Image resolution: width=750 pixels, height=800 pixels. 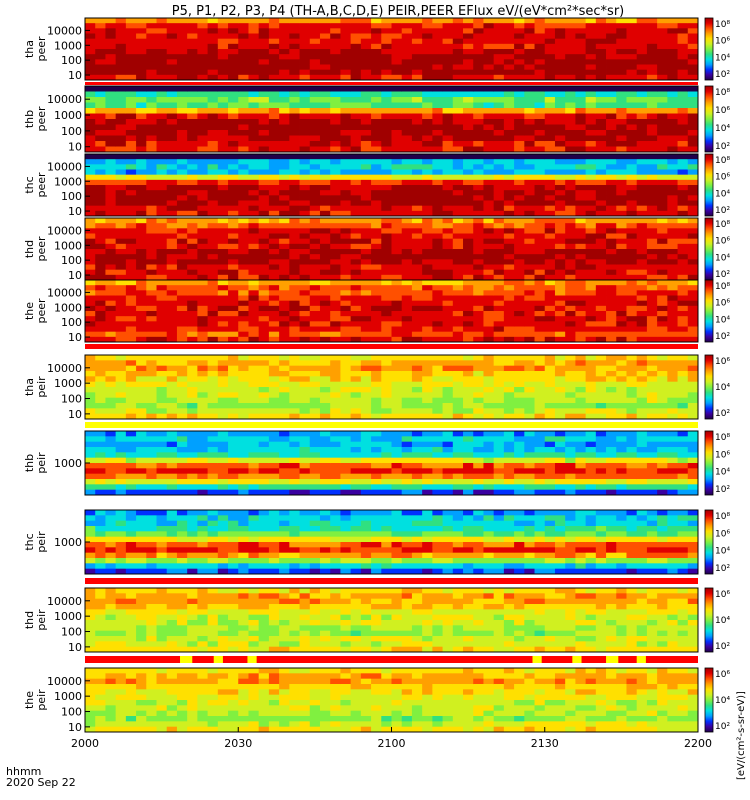 What do you see at coordinates (41, 49) in the screenshot?
I see `y-axis-label-species: peer` at bounding box center [41, 49].